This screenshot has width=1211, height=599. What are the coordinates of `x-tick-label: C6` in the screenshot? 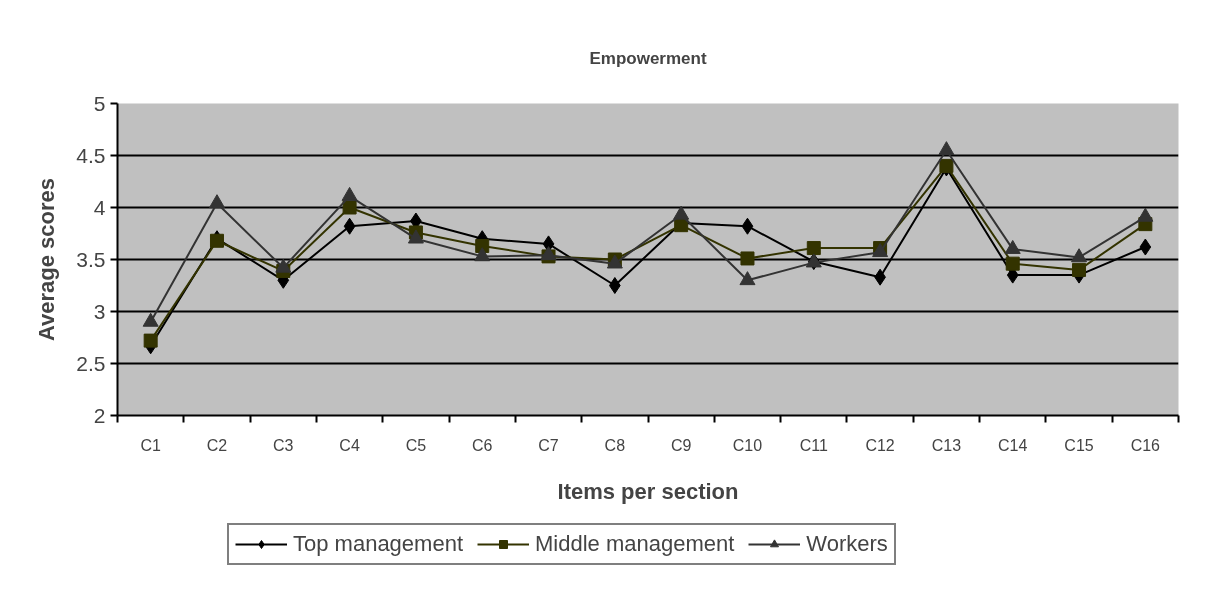 It's located at (482, 445).